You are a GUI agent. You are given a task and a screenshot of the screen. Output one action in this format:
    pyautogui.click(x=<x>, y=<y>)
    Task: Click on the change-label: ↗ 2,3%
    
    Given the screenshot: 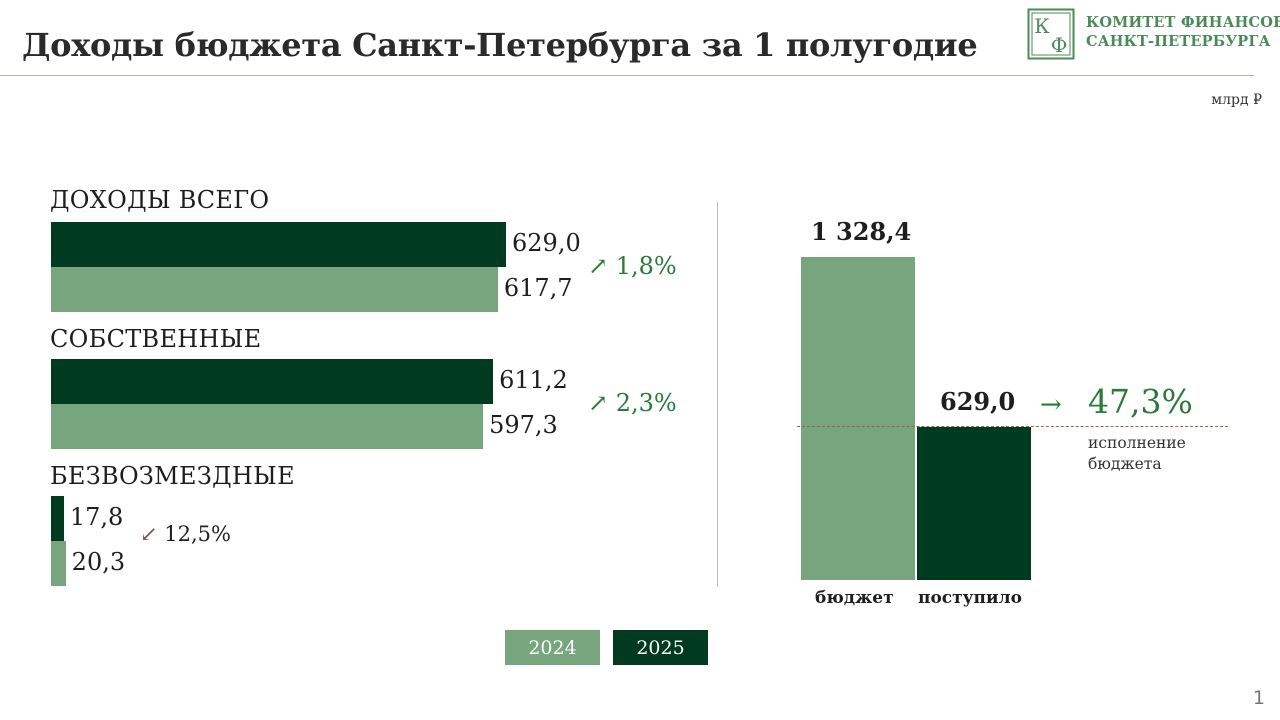 What is the action you would take?
    pyautogui.click(x=632, y=403)
    